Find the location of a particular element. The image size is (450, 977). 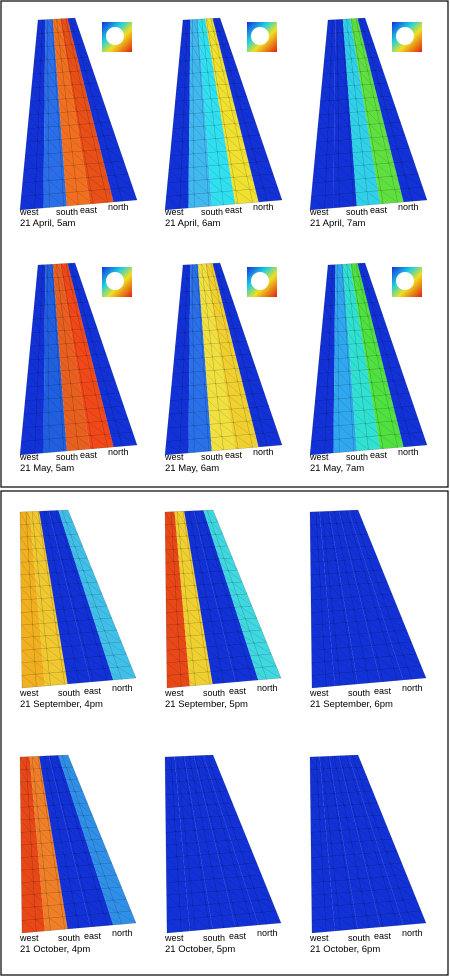

direction-label: west is located at coordinates (319, 457).